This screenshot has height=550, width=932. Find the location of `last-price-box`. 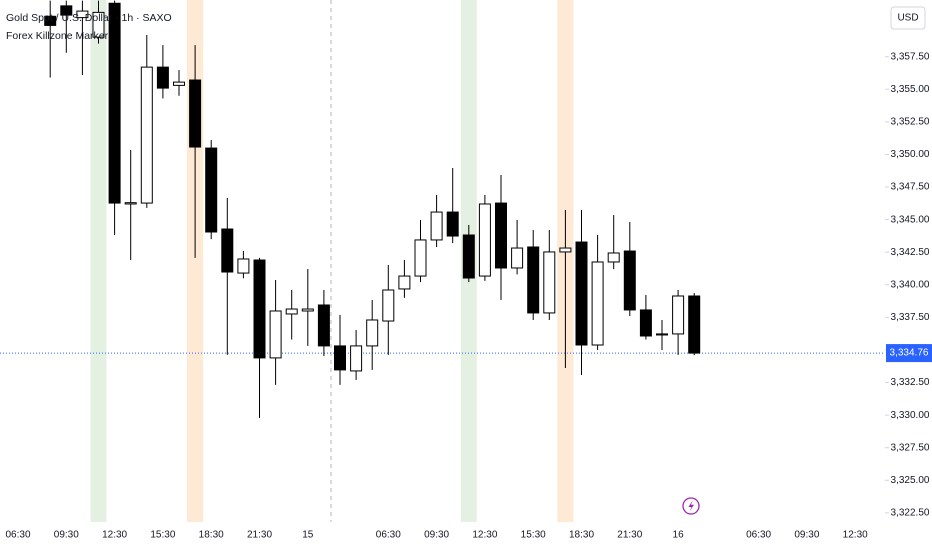

last-price-box is located at coordinates (909, 353).